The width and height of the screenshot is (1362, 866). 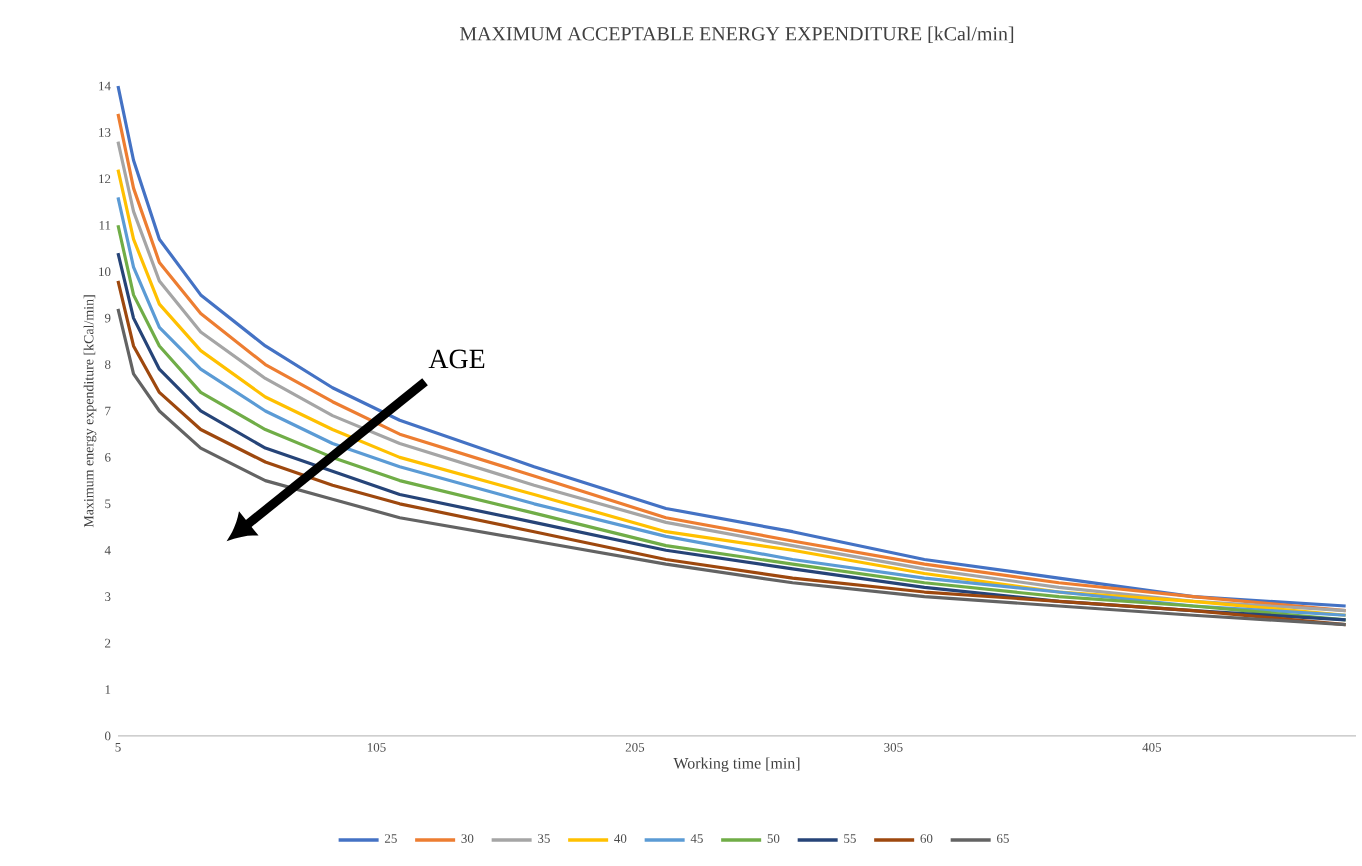 I want to click on annotation: AGE, so click(x=456, y=359).